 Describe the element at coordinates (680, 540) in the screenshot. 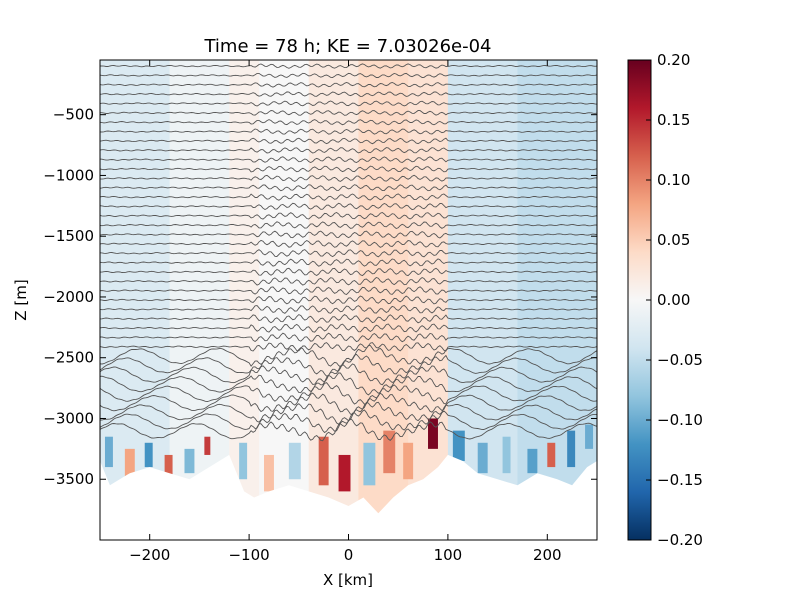

I see `colorbar-tick-label: −0.20` at that location.